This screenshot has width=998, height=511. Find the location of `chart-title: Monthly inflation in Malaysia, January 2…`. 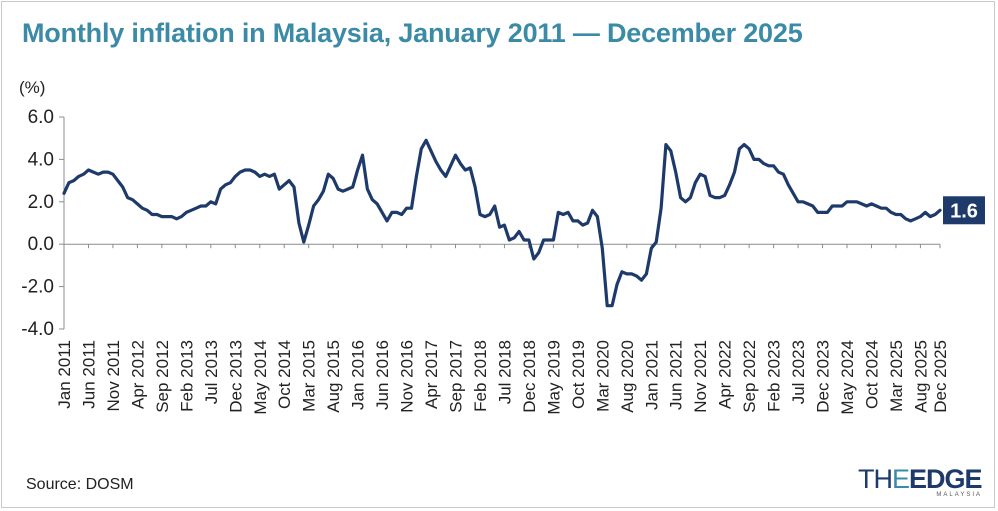

chart-title: Monthly inflation in Malaysia, January 2… is located at coordinates (412, 33).